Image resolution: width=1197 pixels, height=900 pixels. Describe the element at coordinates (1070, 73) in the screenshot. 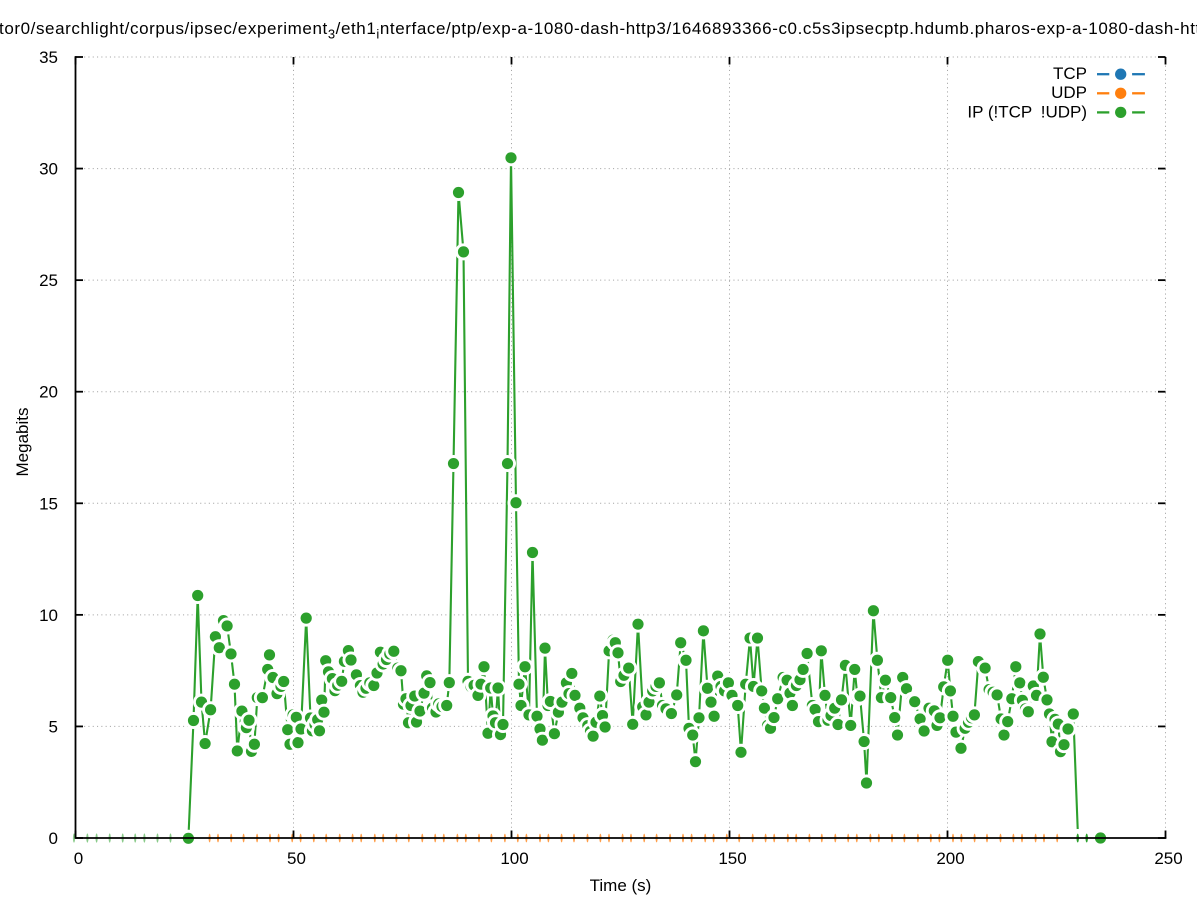

I see `svg-text: TCP` at that location.